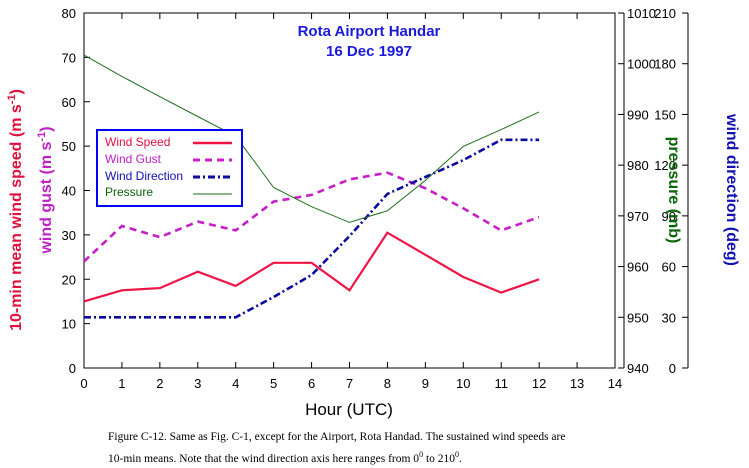 The image size is (749, 468). Describe the element at coordinates (311, 217) in the screenshot. I see `series-wind-gust` at that location.